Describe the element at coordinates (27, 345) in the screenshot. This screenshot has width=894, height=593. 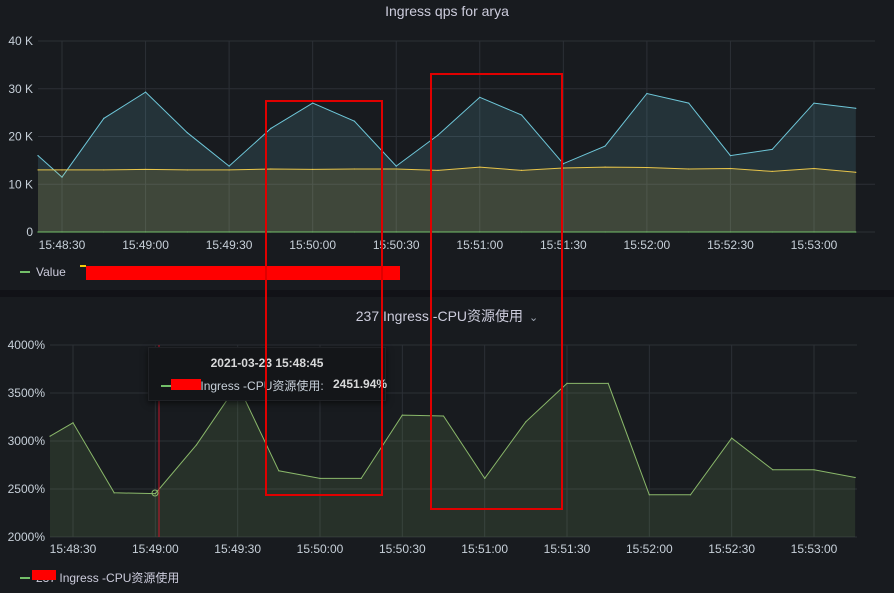
I see `y-tick-label: 4000%` at that location.